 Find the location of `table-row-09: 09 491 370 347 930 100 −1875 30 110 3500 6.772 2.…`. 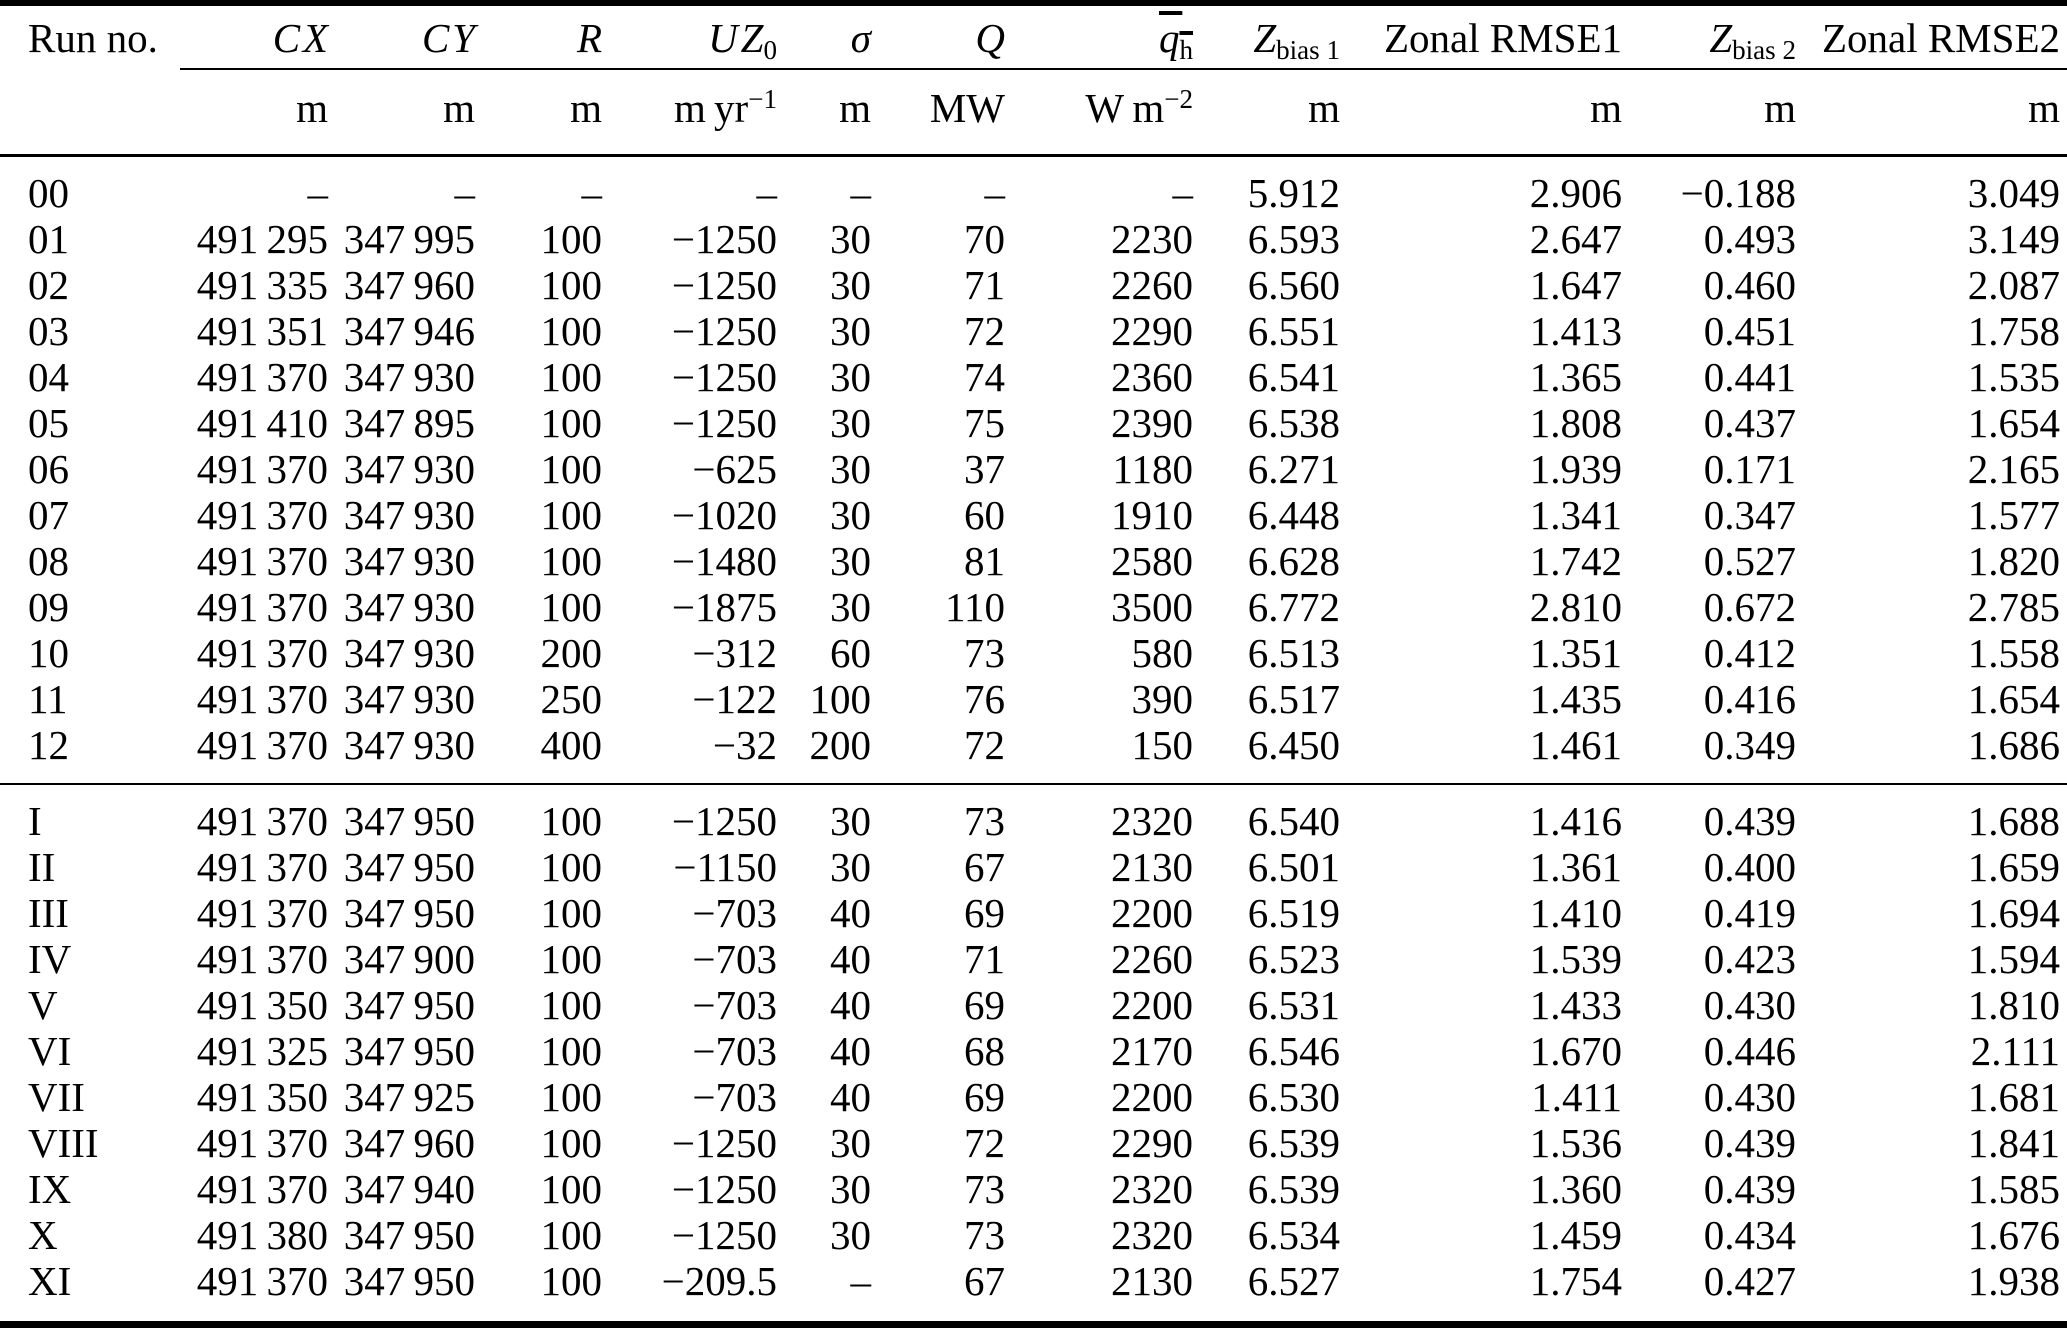

table-row-09: 09 491 370 347 930 100 −1875 30 110 3500 6.772 2.… is located at coordinates (1033, 607).